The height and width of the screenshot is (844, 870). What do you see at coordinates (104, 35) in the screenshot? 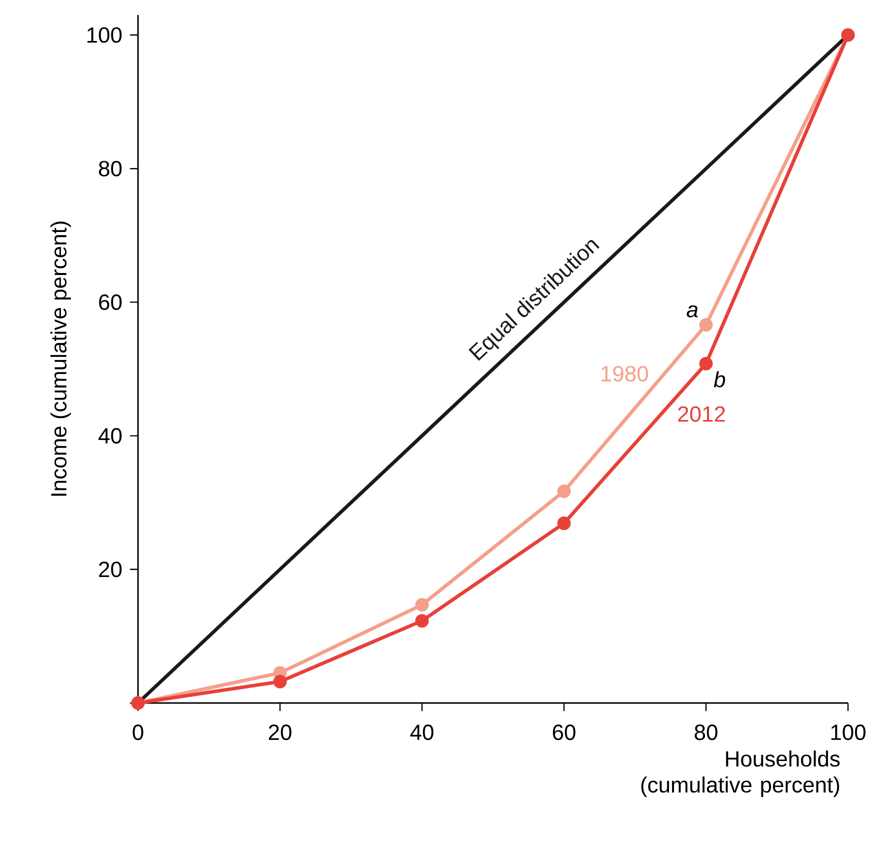
I see `y-tick-label: 100` at bounding box center [104, 35].